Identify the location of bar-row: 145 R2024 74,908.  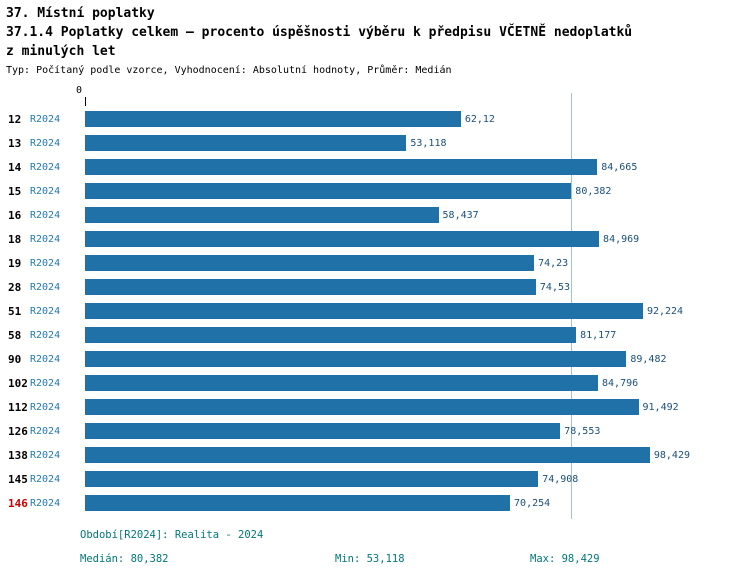
(375, 479).